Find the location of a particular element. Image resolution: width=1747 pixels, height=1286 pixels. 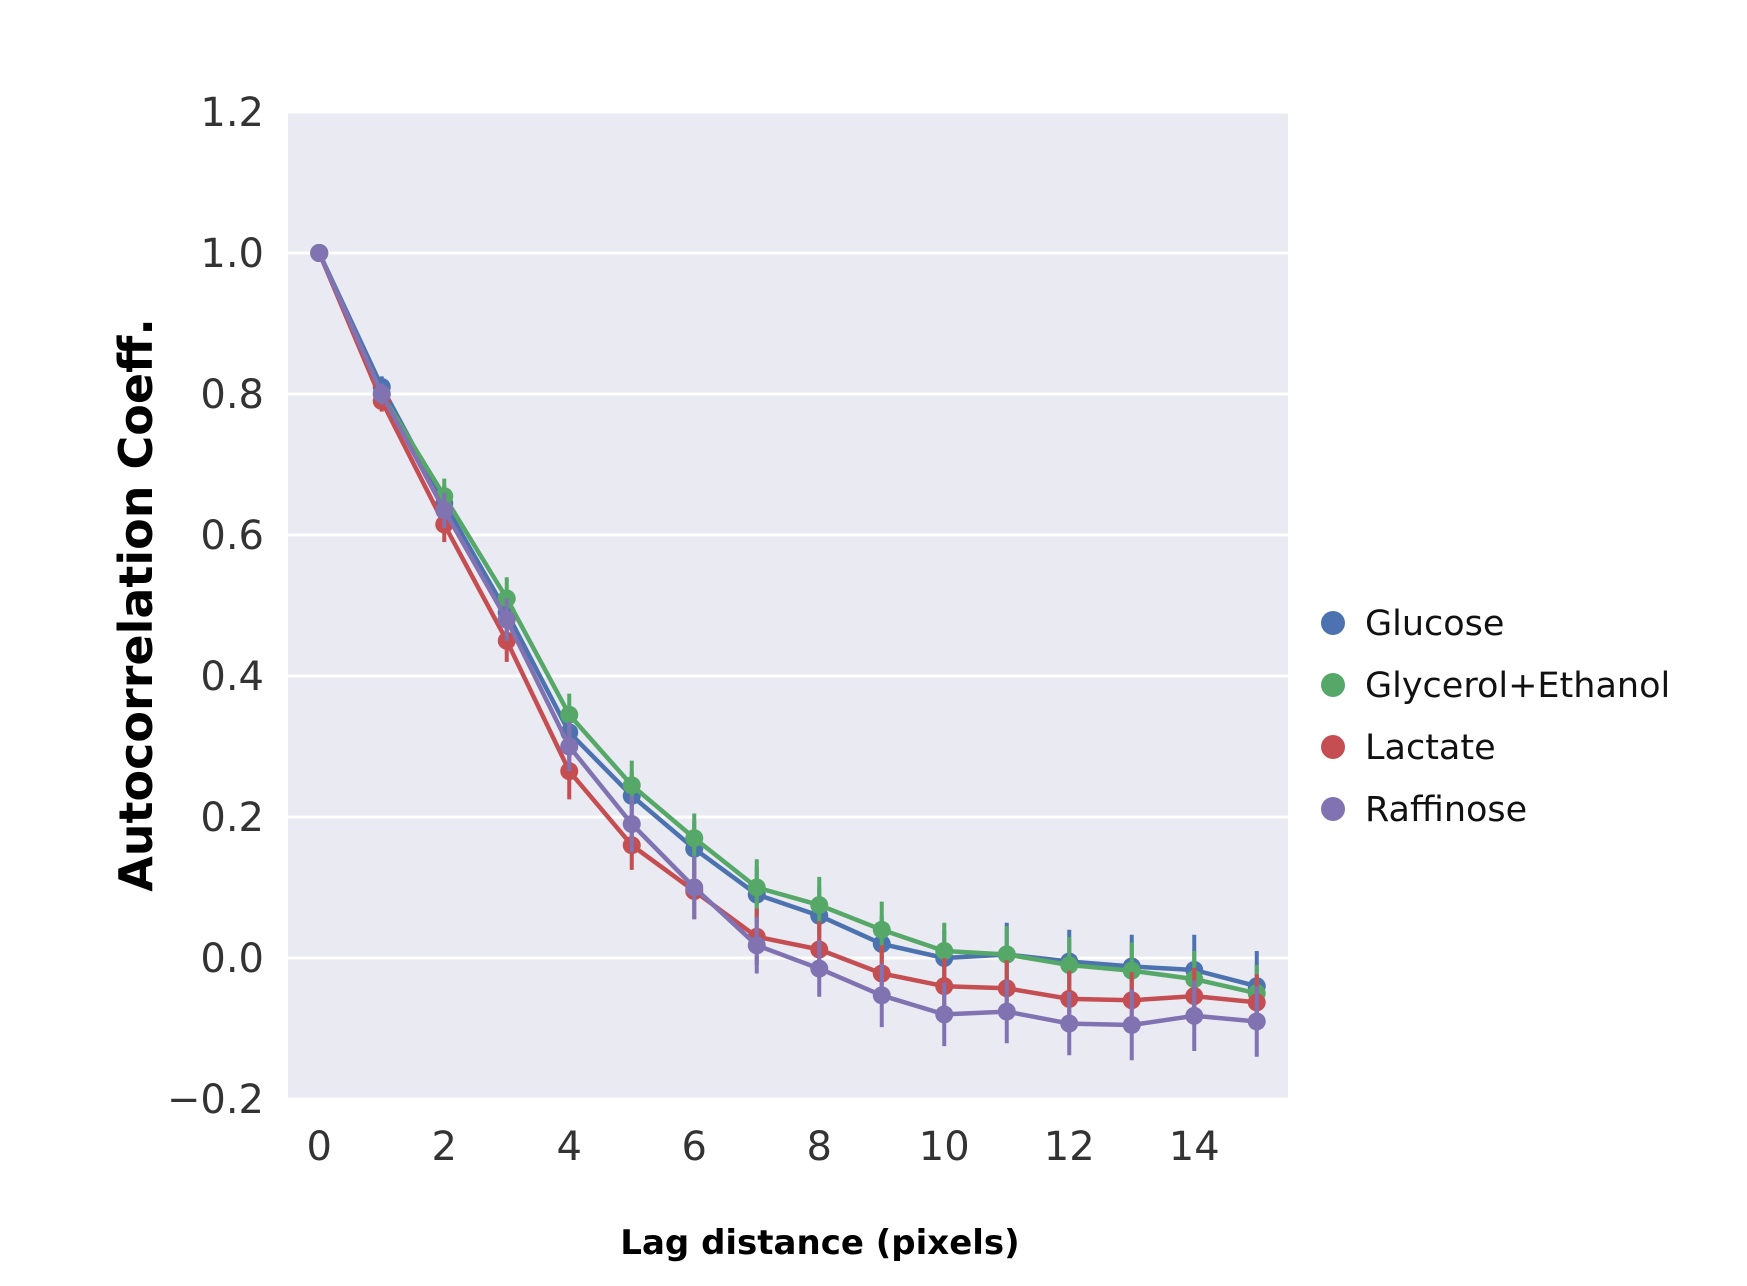

x-tick-label: 2 is located at coordinates (444, 1147).